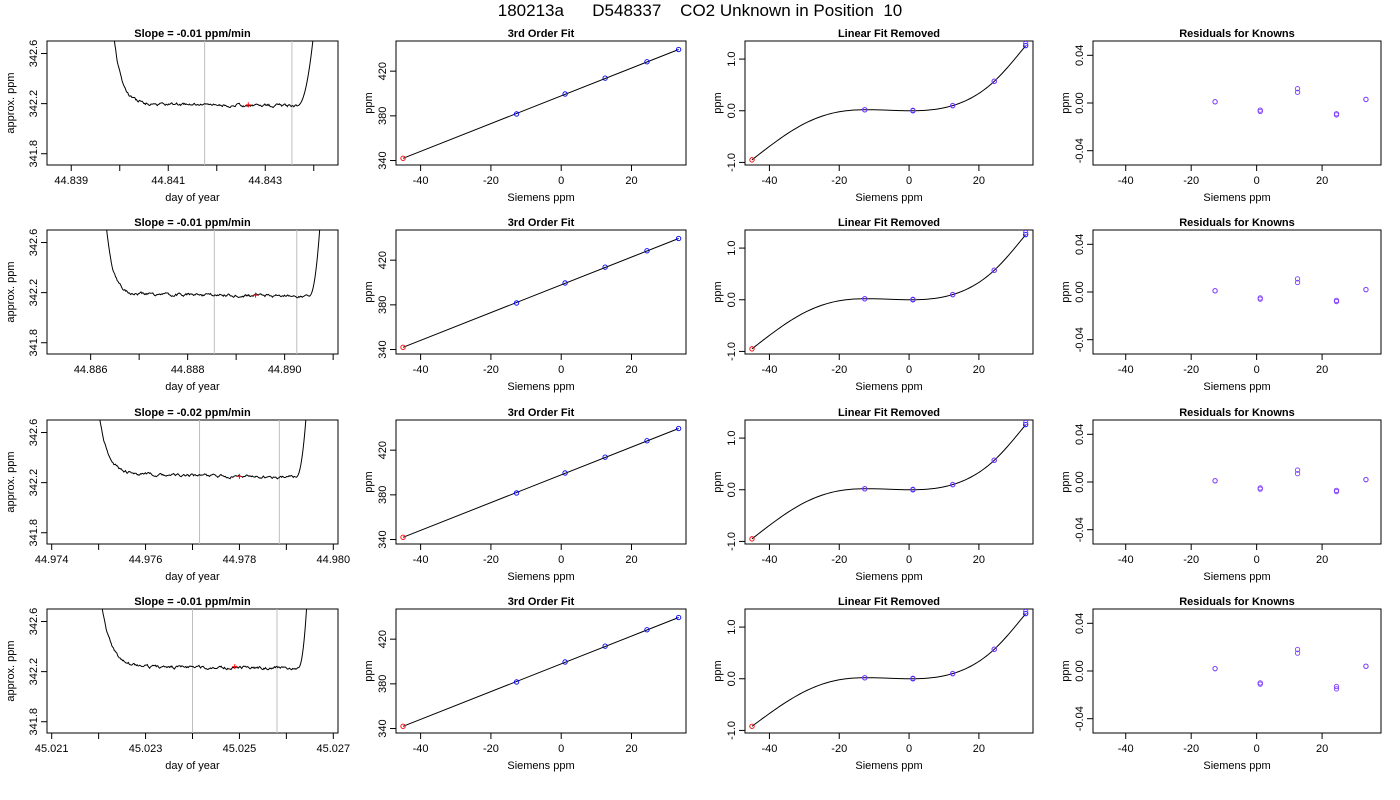 The height and width of the screenshot is (800, 1400). I want to click on x-tick-label: 44.843, so click(265, 181).